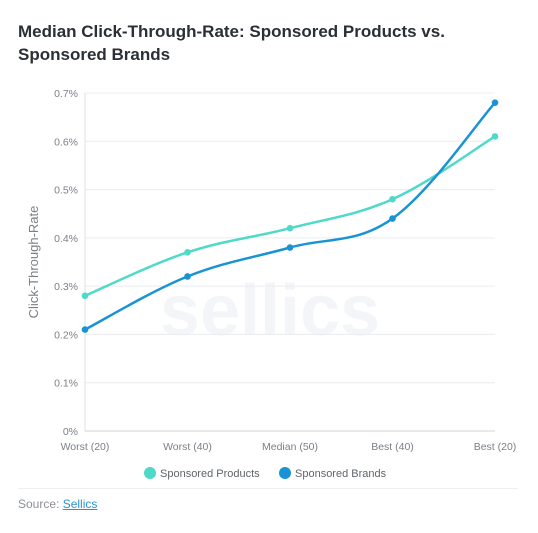 The image size is (538, 533). What do you see at coordinates (80, 504) in the screenshot?
I see `source-link: Sellics` at bounding box center [80, 504].